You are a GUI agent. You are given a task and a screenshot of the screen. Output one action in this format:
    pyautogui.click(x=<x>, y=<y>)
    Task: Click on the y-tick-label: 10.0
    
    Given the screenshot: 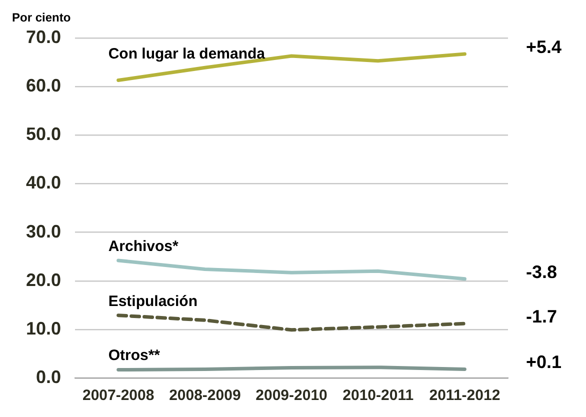 What is the action you would take?
    pyautogui.click(x=44, y=328)
    